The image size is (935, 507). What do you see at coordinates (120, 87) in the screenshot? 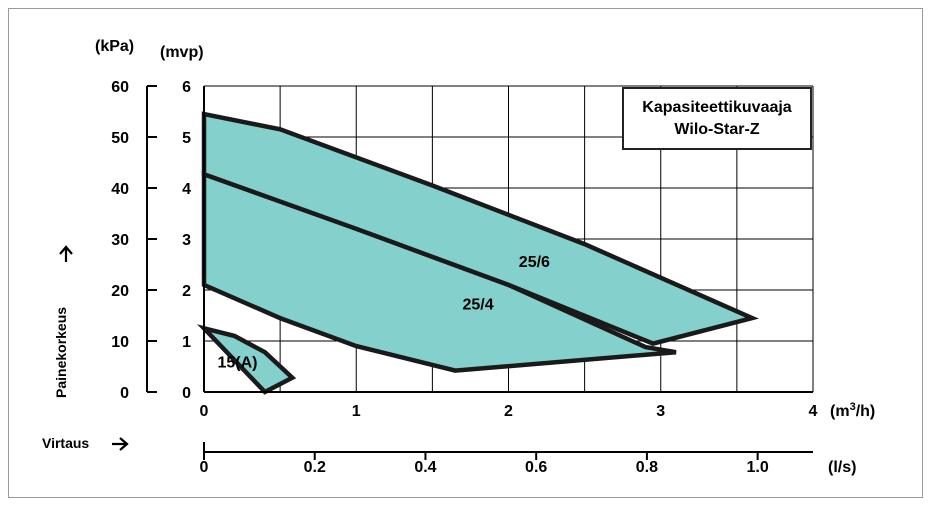
I see `kpa-tick-label: 60` at bounding box center [120, 87].